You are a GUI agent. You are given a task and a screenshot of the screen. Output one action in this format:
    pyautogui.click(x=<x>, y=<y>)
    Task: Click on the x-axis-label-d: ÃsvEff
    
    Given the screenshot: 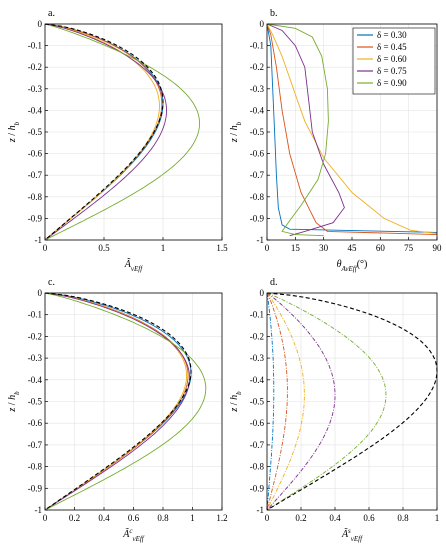 What is the action you would take?
    pyautogui.click(x=352, y=535)
    